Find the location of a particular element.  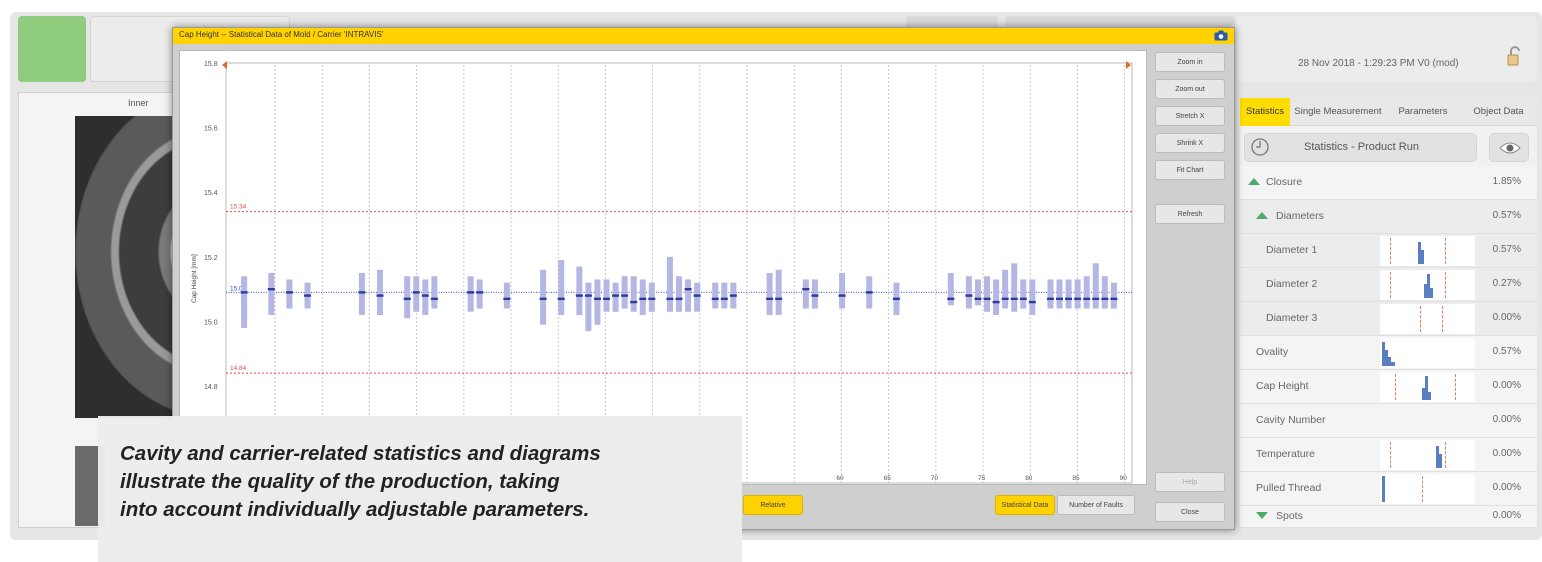

x-tick-label: 60 is located at coordinates (840, 478).